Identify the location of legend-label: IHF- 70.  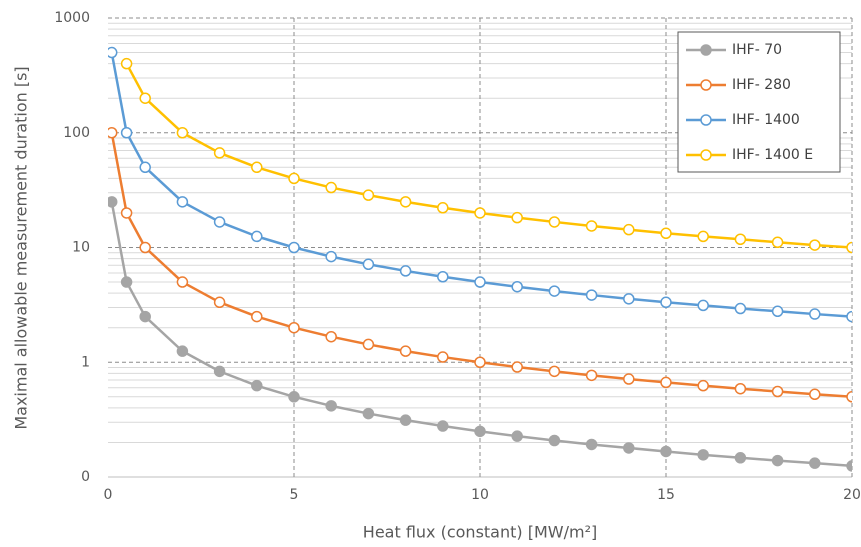
(757, 50).